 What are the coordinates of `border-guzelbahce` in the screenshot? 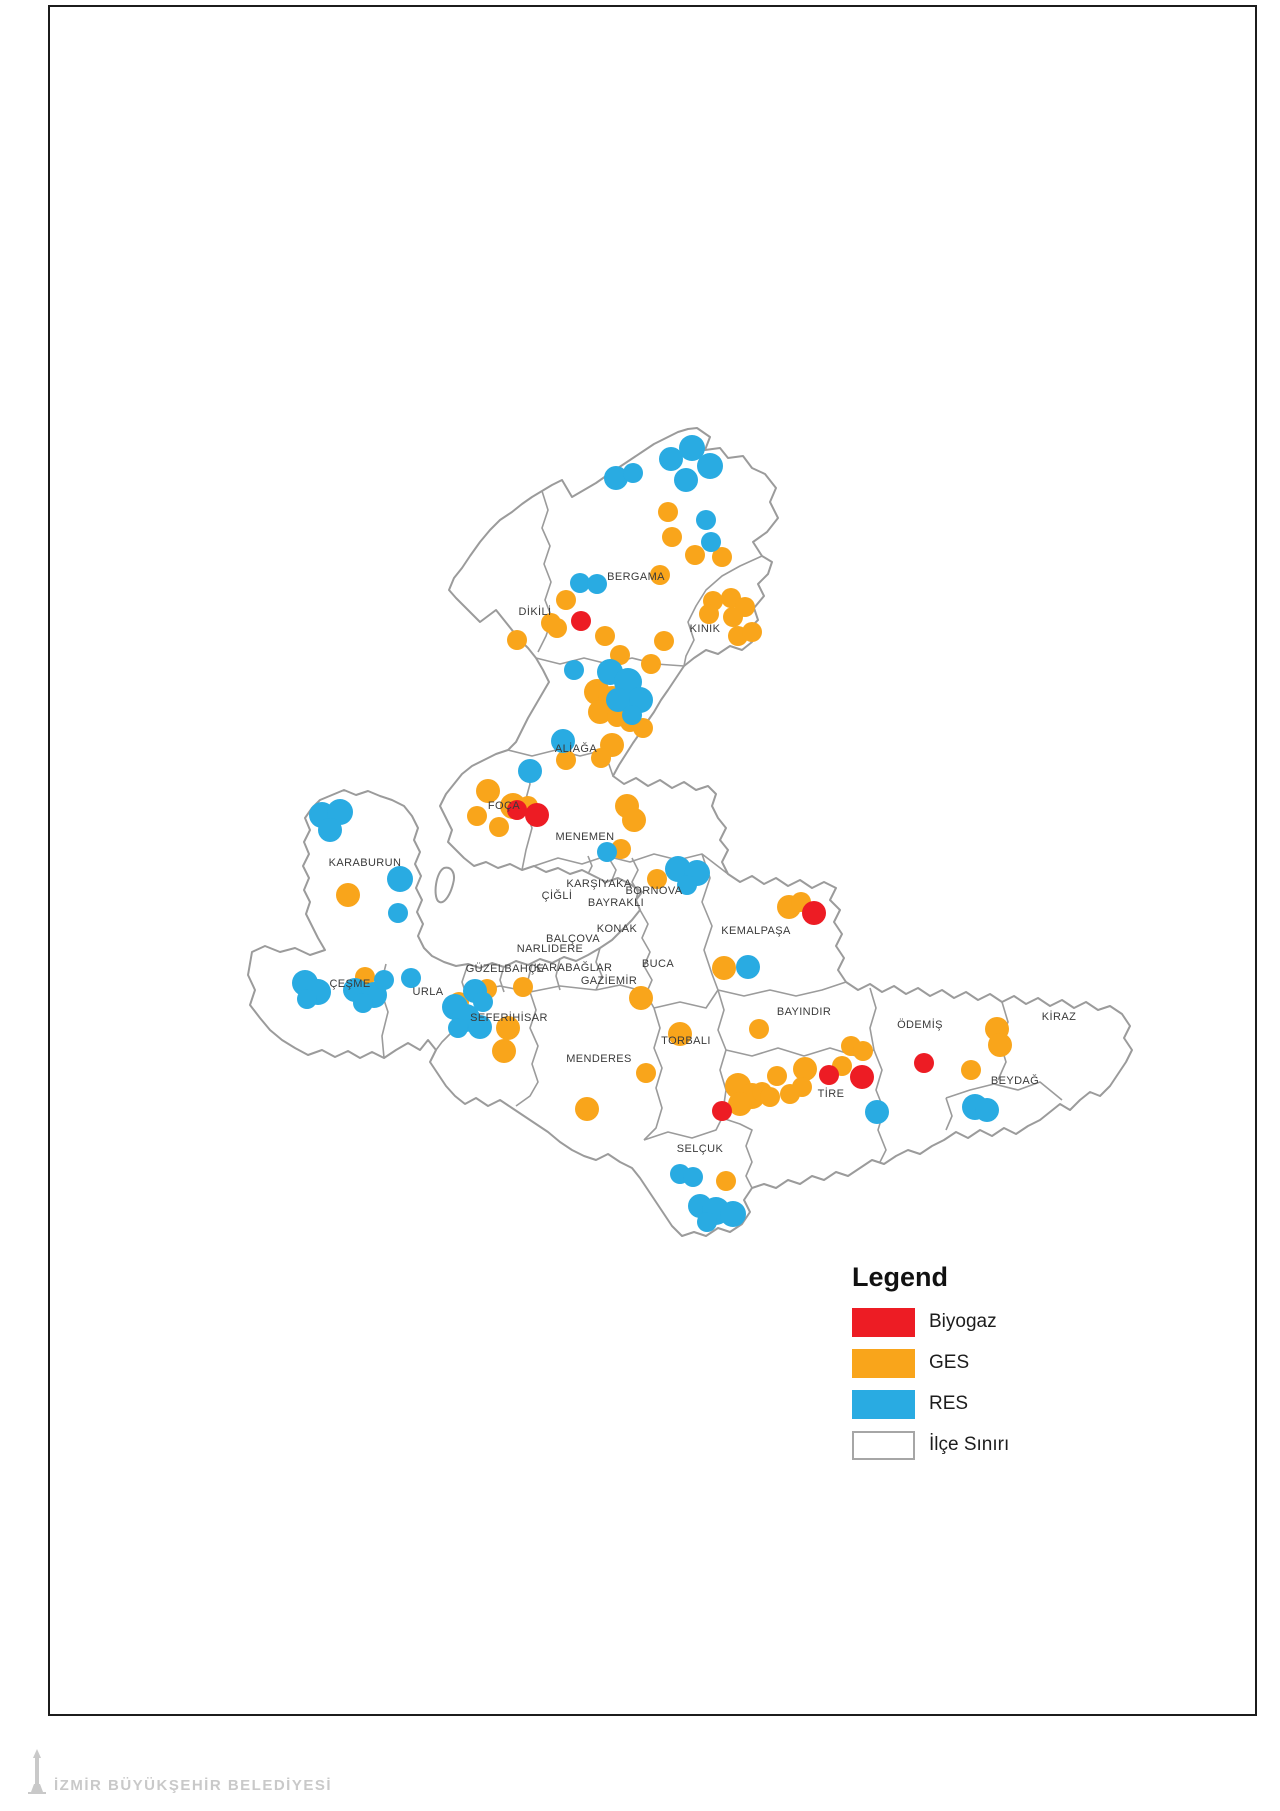 It's located at (502, 979).